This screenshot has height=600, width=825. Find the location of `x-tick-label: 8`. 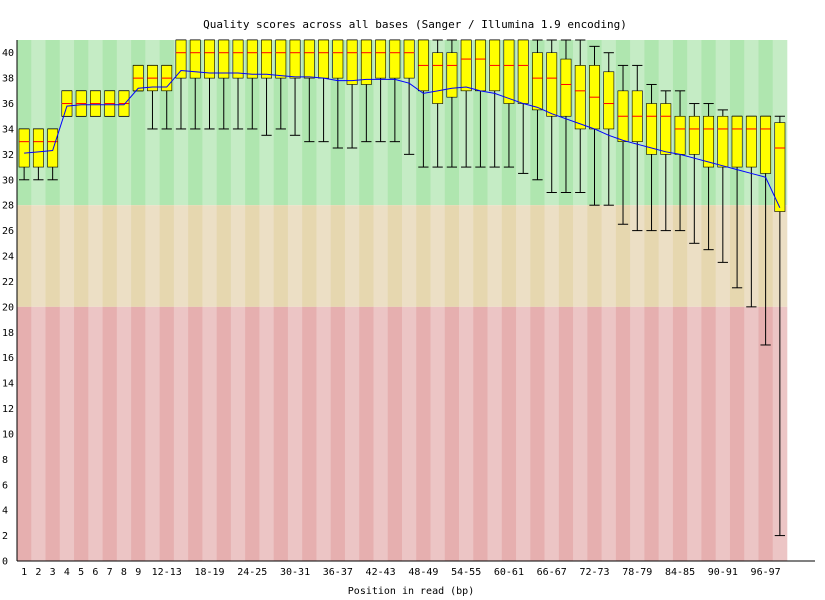

x-tick-label: 8 is located at coordinates (124, 572).